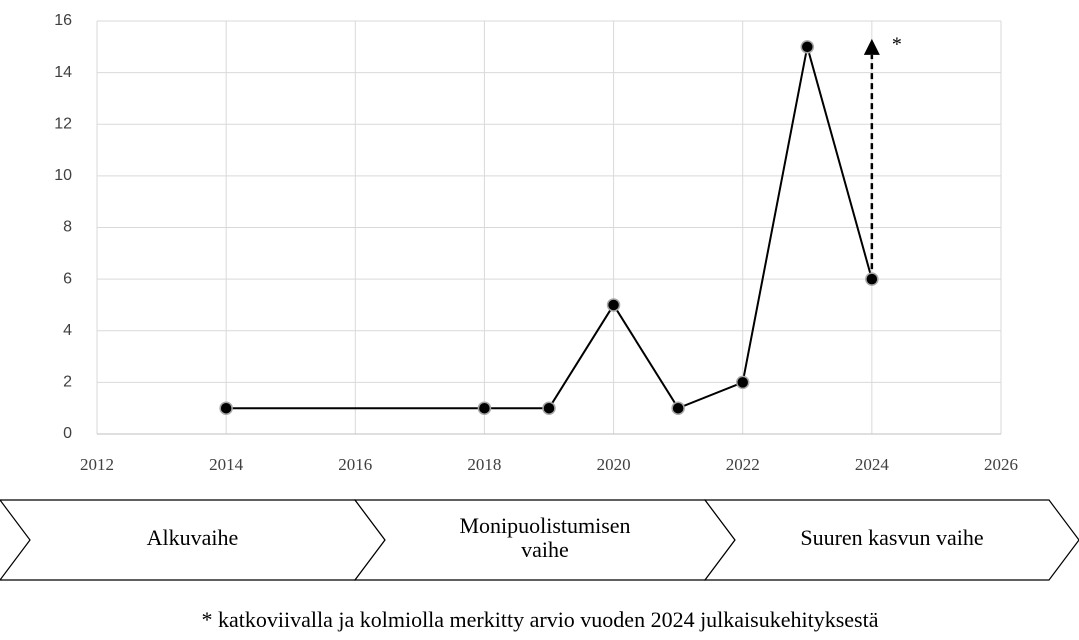 The height and width of the screenshot is (640, 1079). Describe the element at coordinates (67, 330) in the screenshot. I see `y-tick-label: 4` at that location.